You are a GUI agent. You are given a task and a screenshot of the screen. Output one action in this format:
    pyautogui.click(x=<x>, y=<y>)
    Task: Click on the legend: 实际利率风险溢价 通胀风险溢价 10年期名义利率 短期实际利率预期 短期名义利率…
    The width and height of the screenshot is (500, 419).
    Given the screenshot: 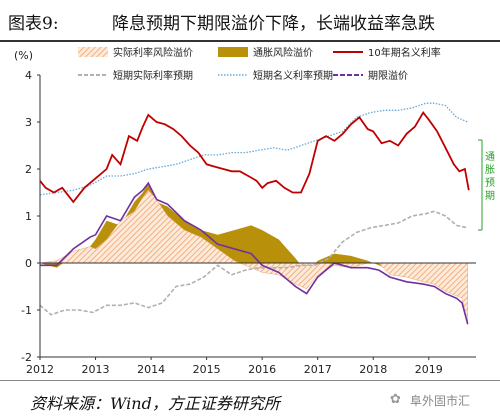 What is the action you would take?
    pyautogui.click(x=259, y=64)
    